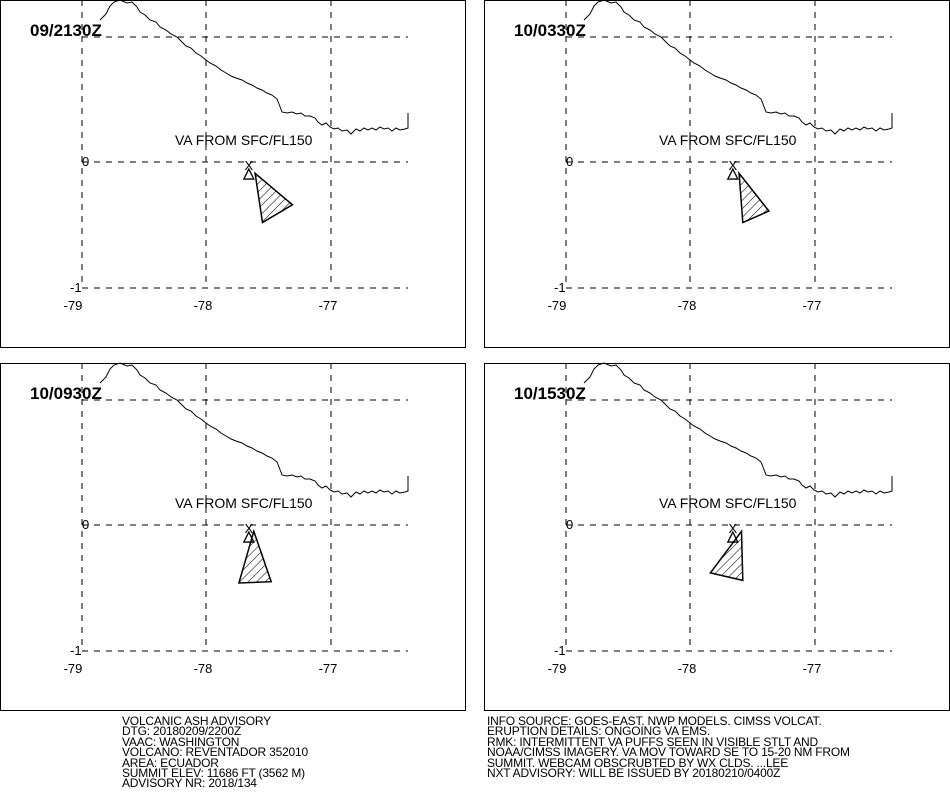  I want to click on advisory-line: AREA: ECUADOR, so click(170, 762).